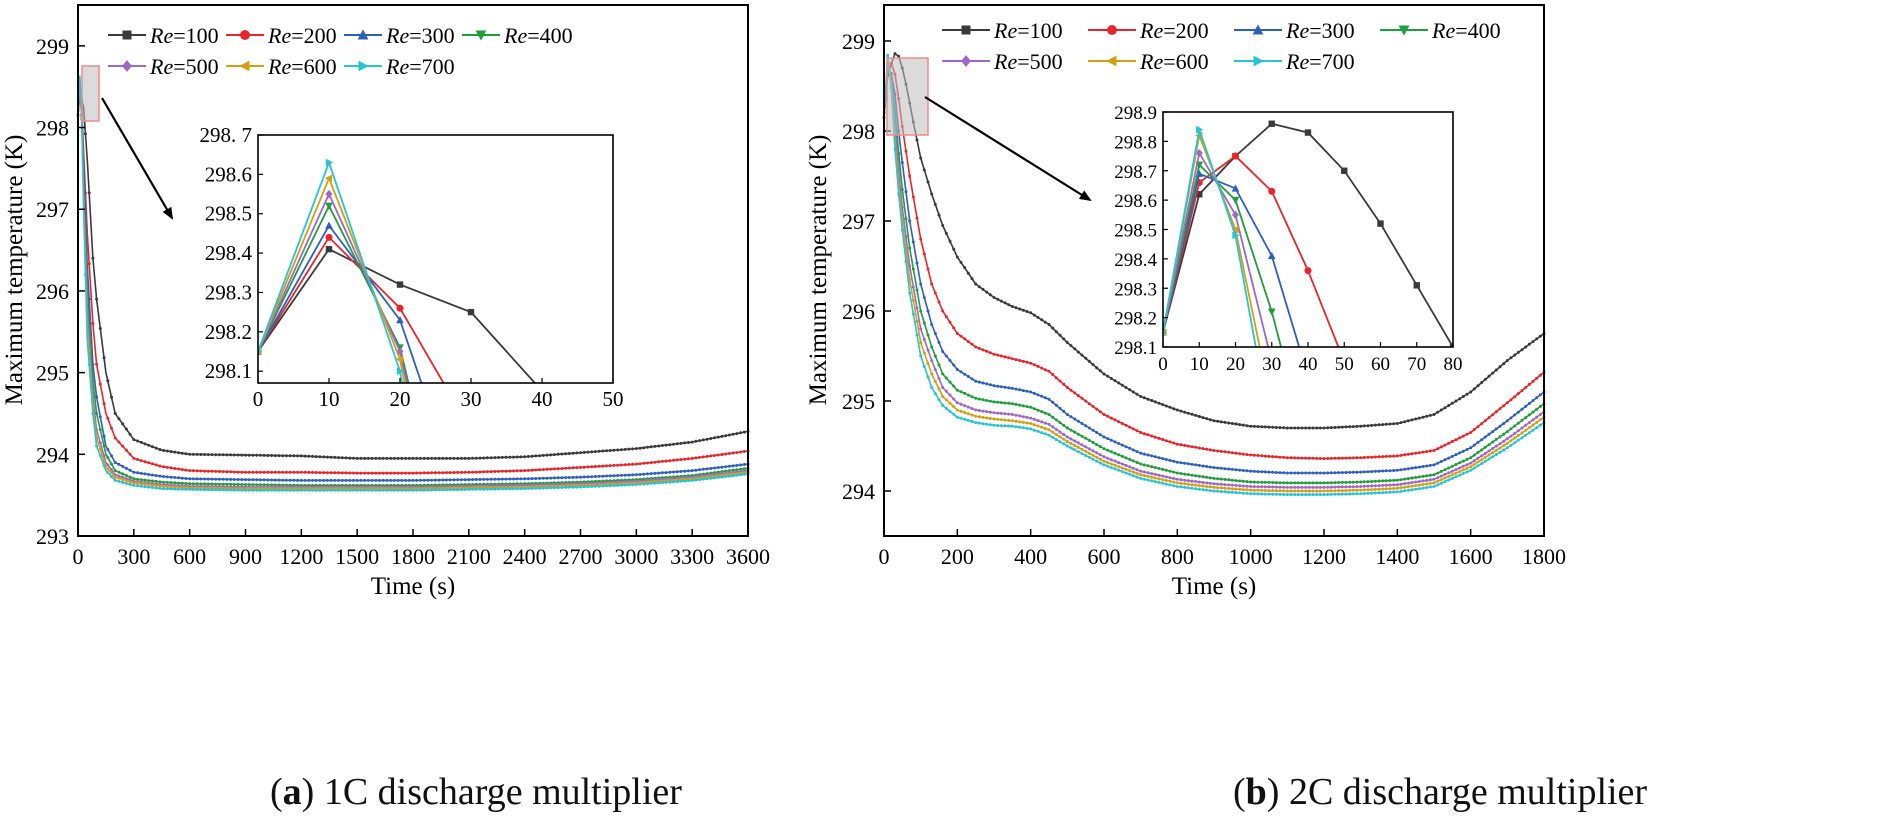  Describe the element at coordinates (292, 792) in the screenshot. I see `caption-a-letter: a` at that location.